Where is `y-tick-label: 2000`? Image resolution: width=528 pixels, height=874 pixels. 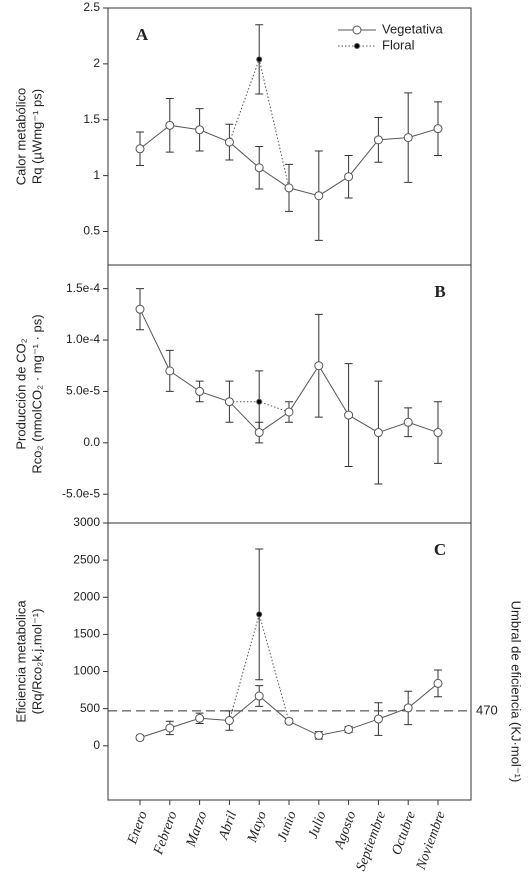
y-tick-label: 2000 is located at coordinates (86, 596).